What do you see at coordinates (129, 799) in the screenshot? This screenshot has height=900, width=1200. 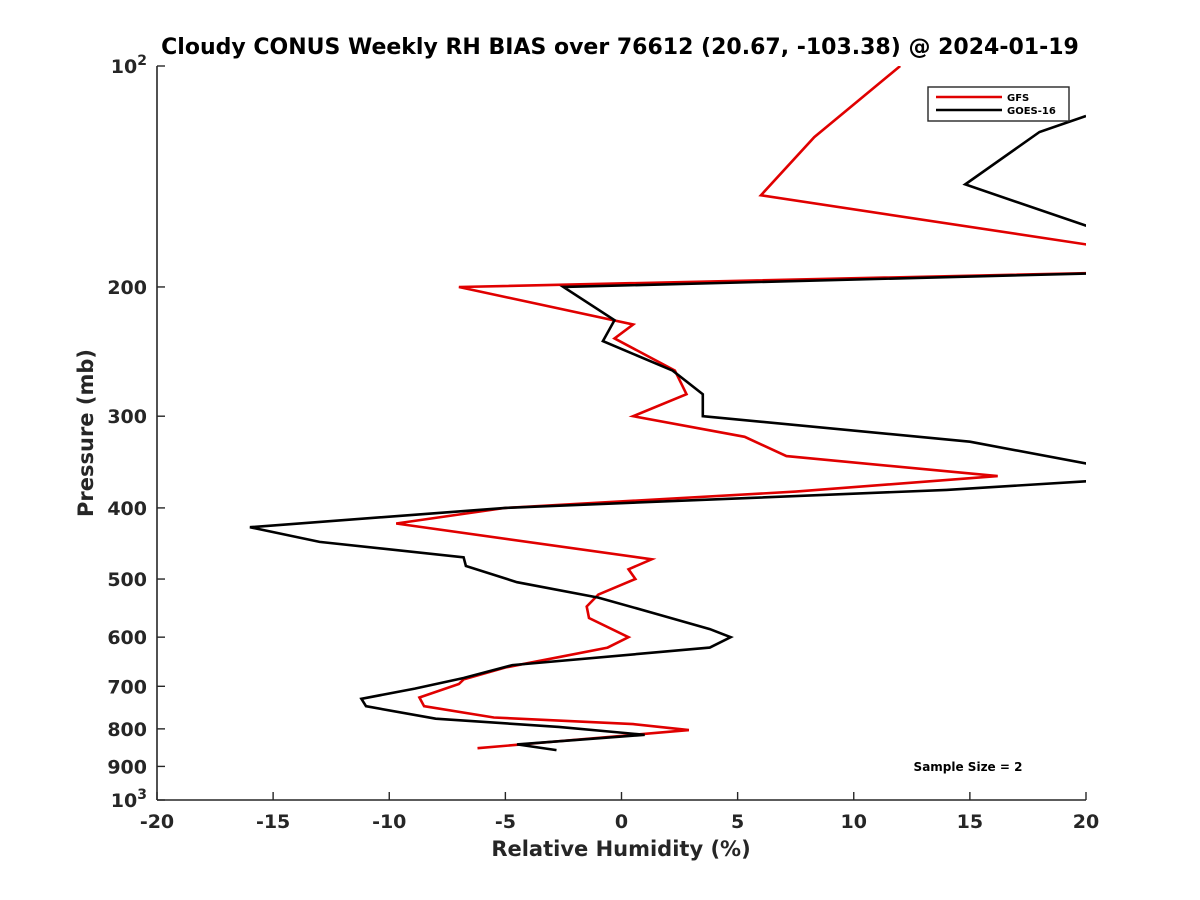 I see `y-tick-label-power: 10³` at bounding box center [129, 799].